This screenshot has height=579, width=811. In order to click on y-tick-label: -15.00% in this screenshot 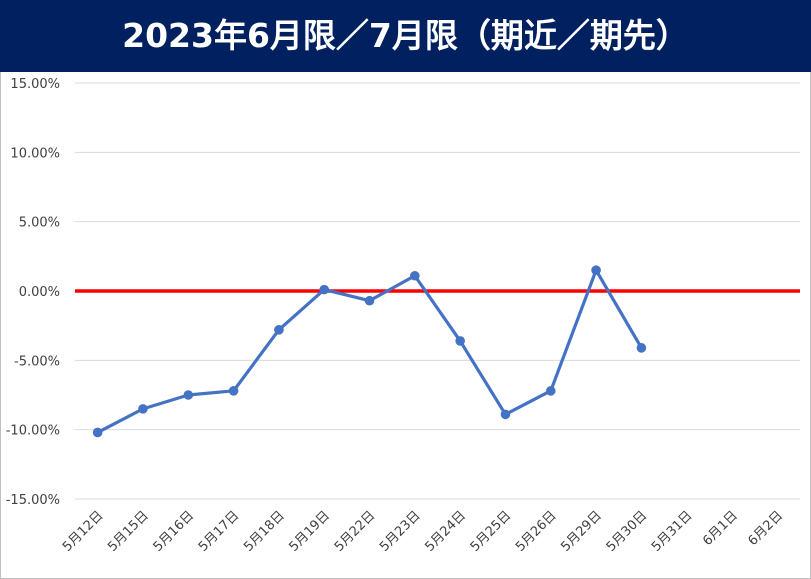, I will do `click(33, 500)`.